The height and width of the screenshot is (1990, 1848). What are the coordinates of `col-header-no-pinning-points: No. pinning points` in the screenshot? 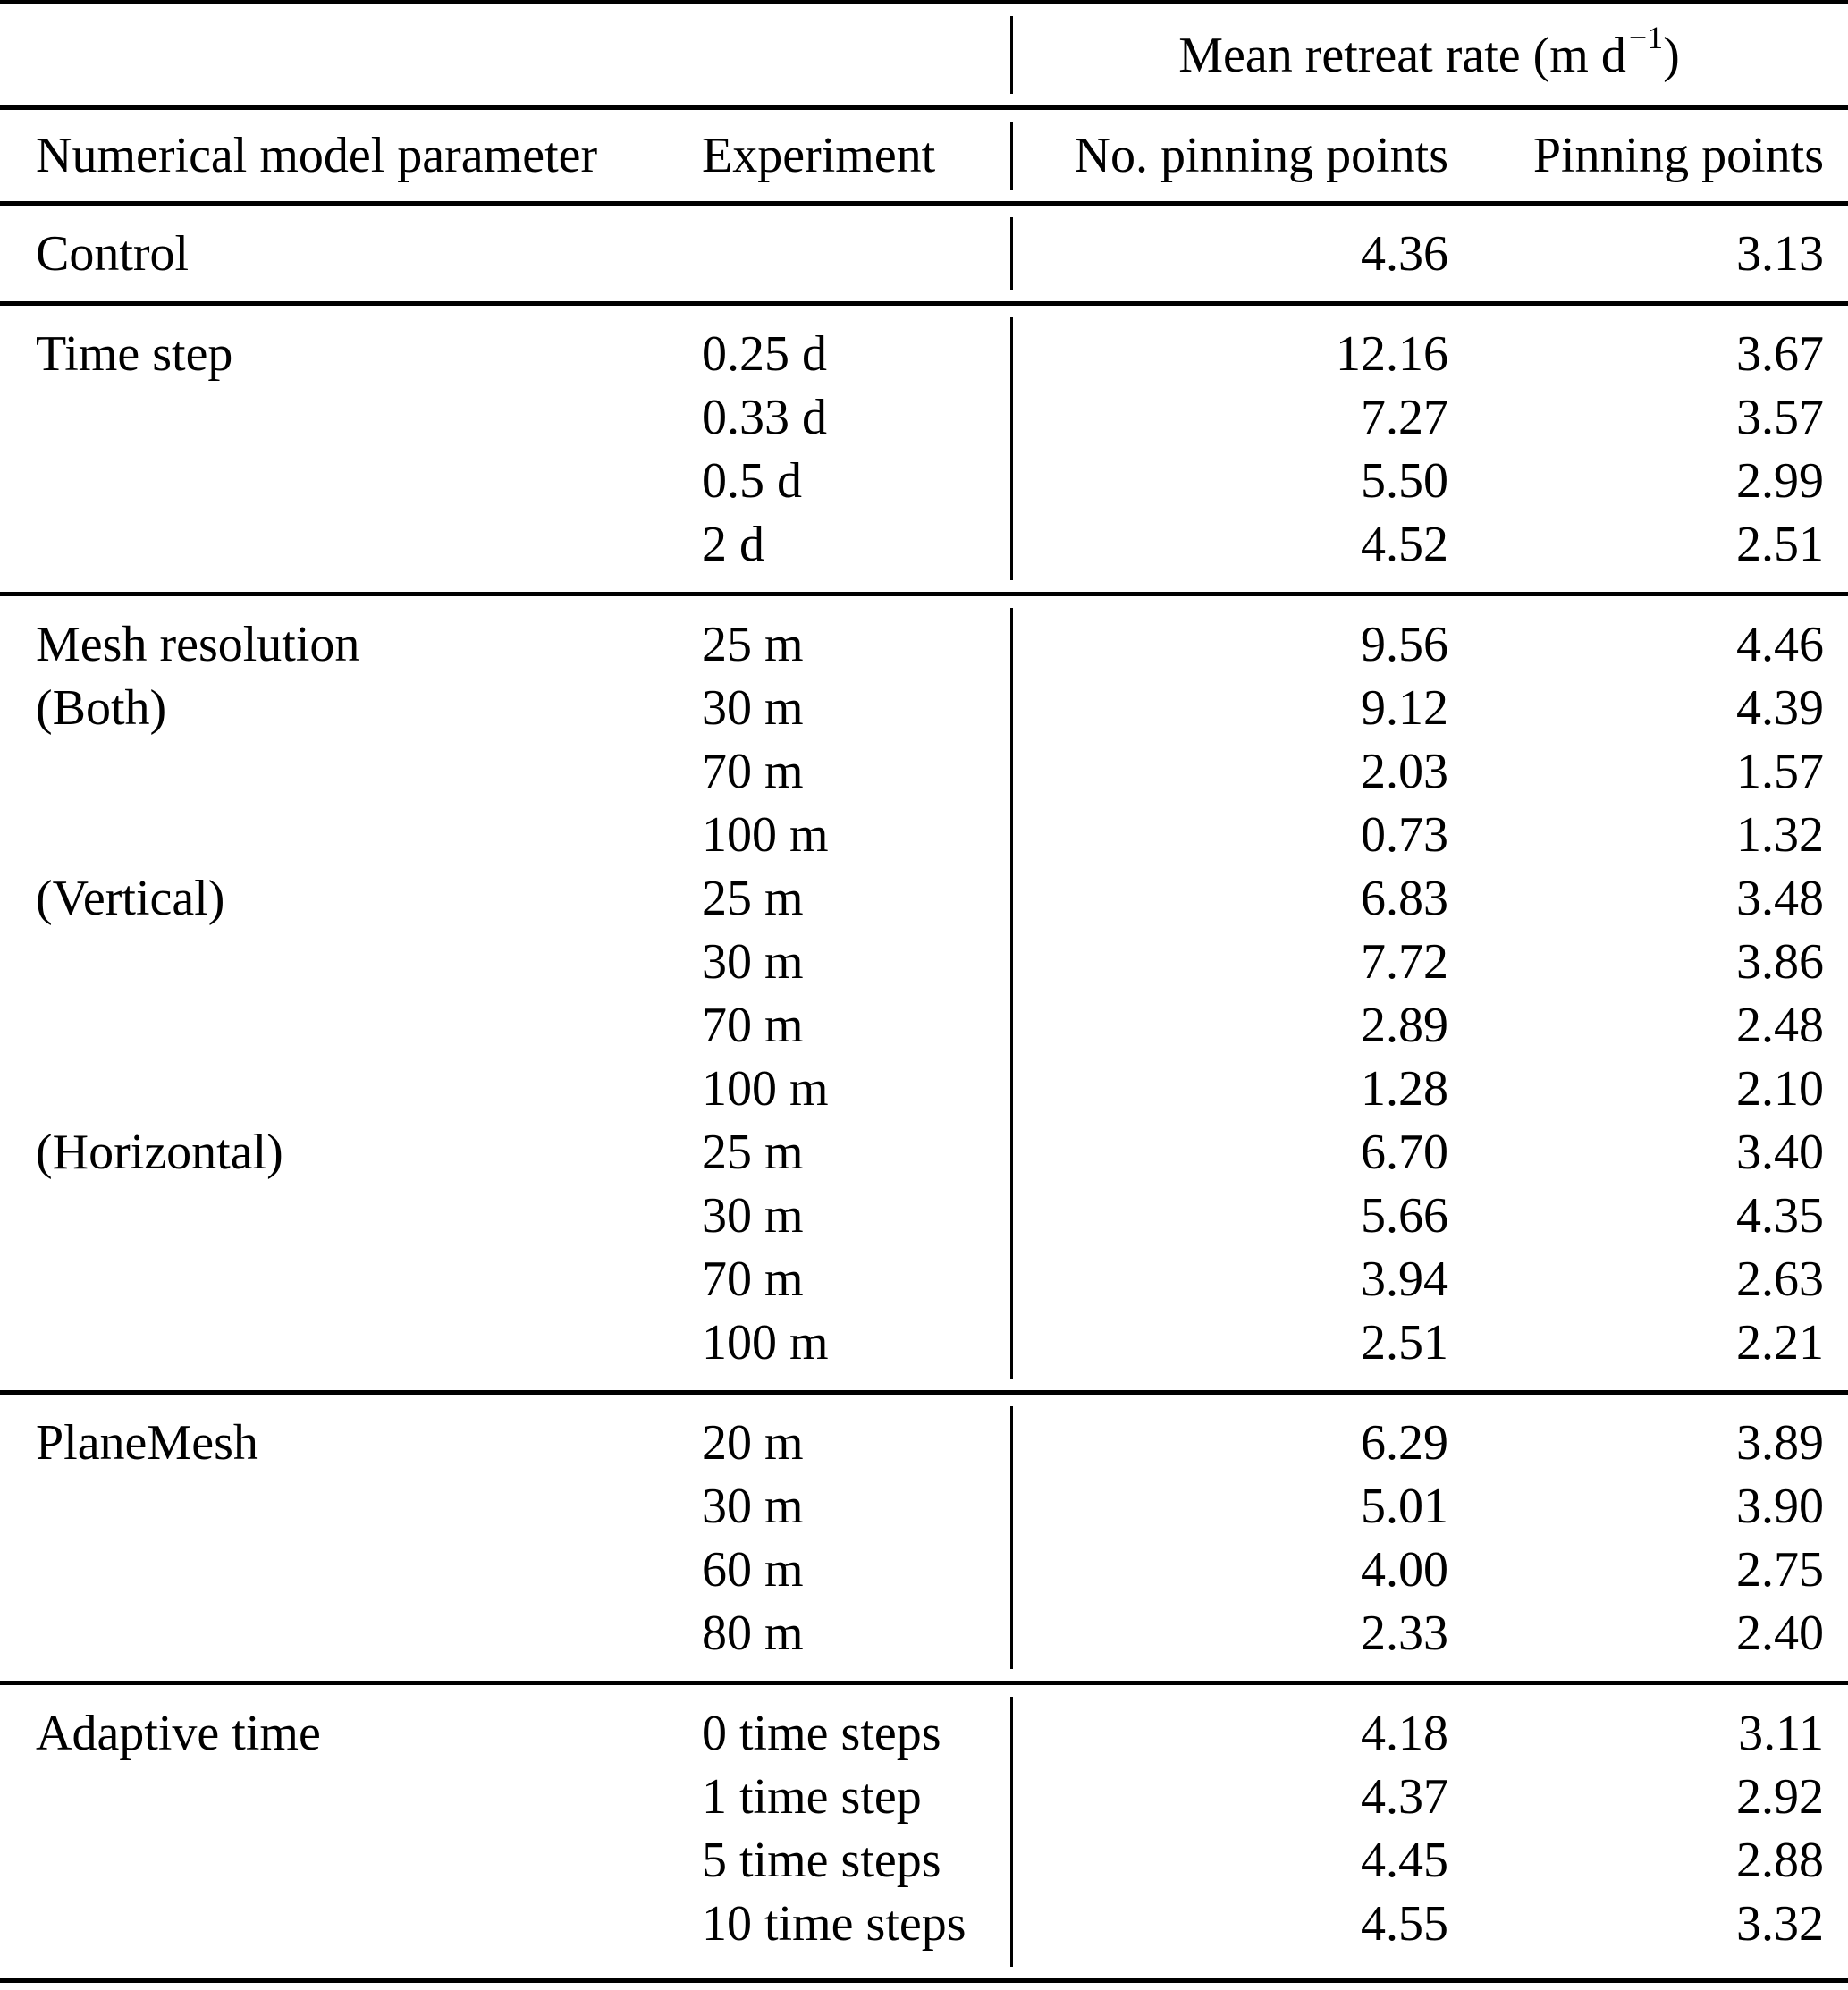 It's located at (1233, 156).